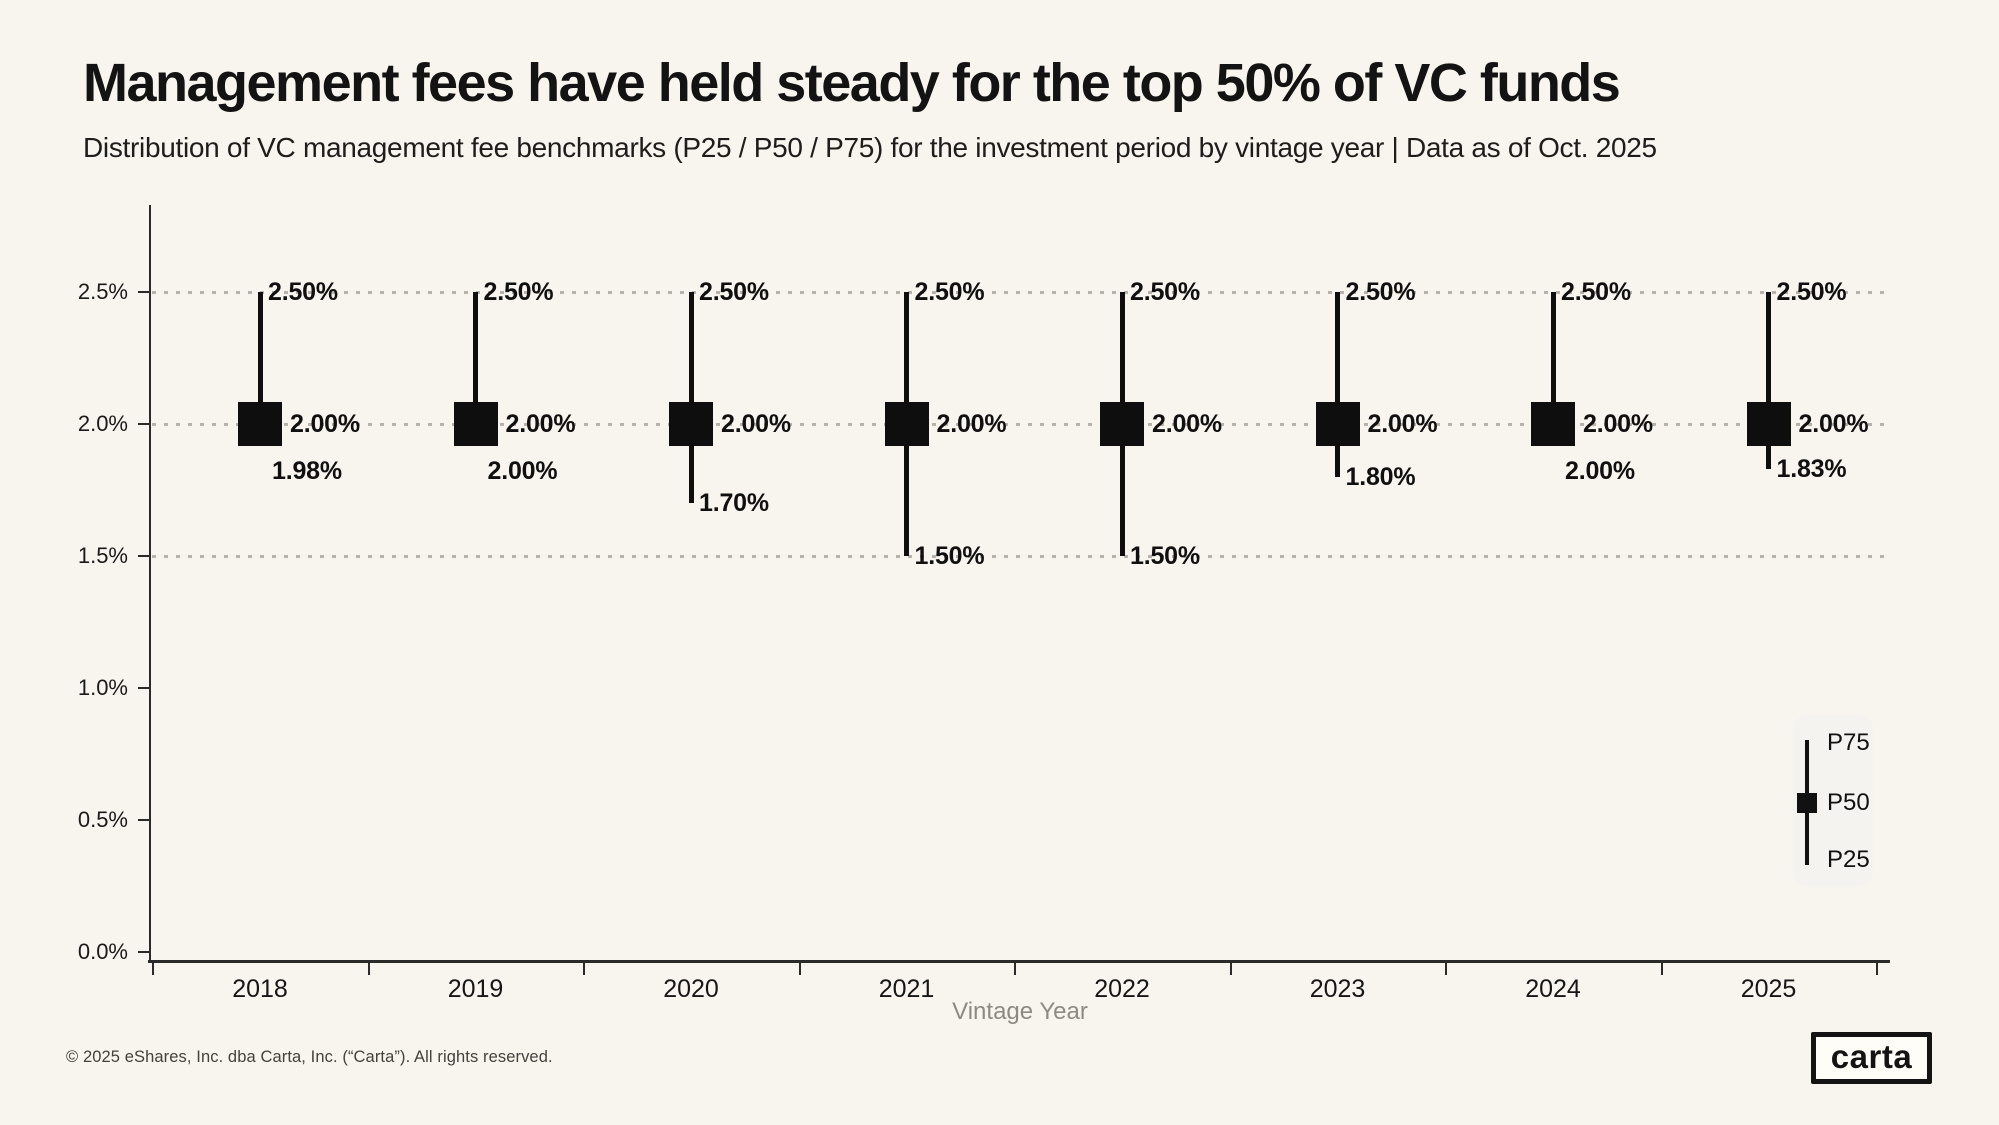 The height and width of the screenshot is (1125, 1999). Describe the element at coordinates (540, 424) in the screenshot. I see `p50-value-label-2019: 2.00%` at that location.